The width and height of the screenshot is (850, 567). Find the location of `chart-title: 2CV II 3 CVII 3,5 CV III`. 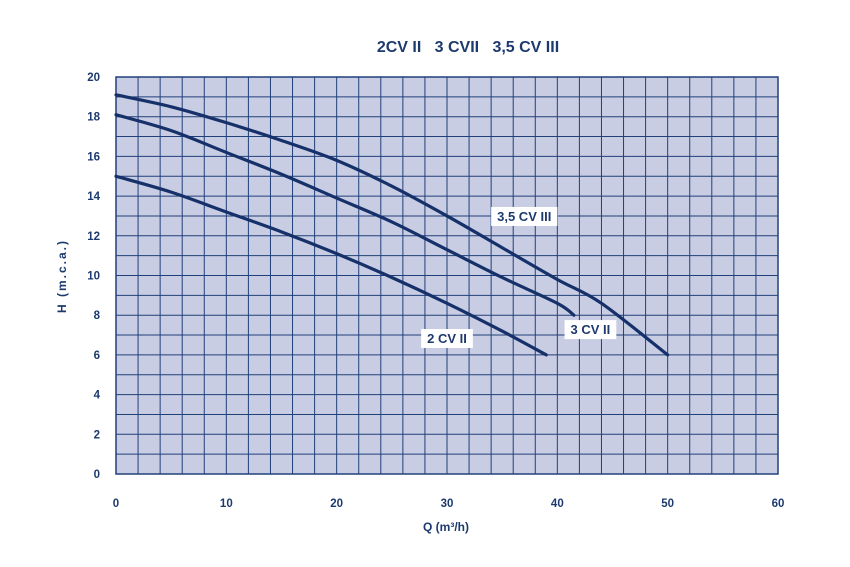

chart-title: 2CV II 3 CVII 3,5 CV III is located at coordinates (468, 47).